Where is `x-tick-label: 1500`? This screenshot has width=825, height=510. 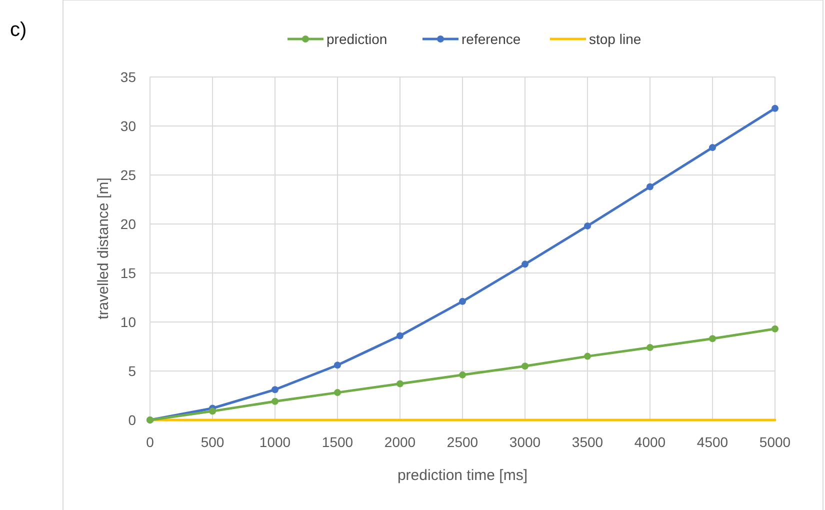
x-tick-label: 1500 is located at coordinates (338, 442).